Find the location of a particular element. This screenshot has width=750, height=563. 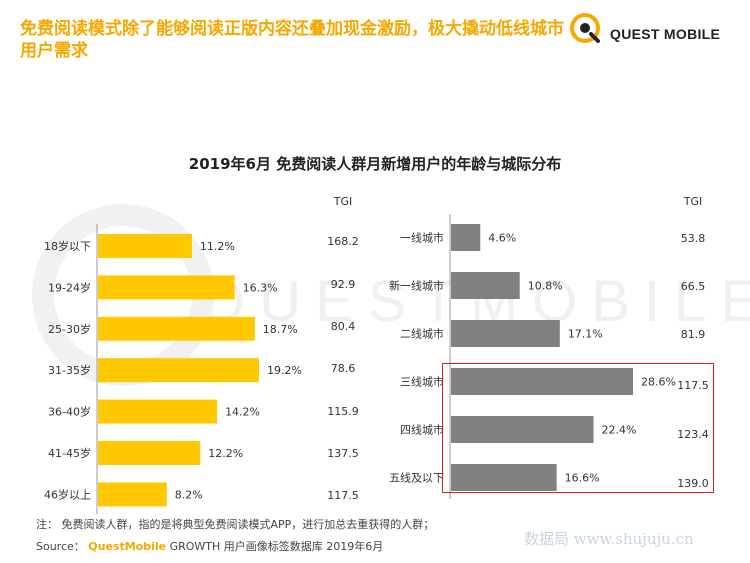

chart-title: 2019年6月 免费阅读人群月新增用户的年龄与城际分布 is located at coordinates (375, 164).